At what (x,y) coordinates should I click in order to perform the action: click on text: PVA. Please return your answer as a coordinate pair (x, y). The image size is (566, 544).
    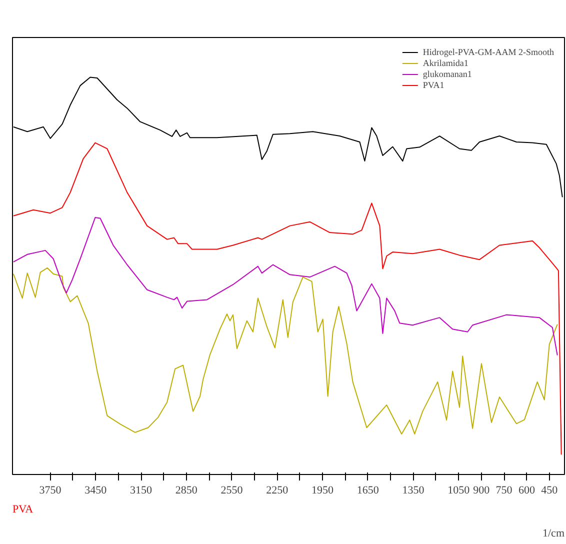
    Looking at the image, I should click on (23, 510).